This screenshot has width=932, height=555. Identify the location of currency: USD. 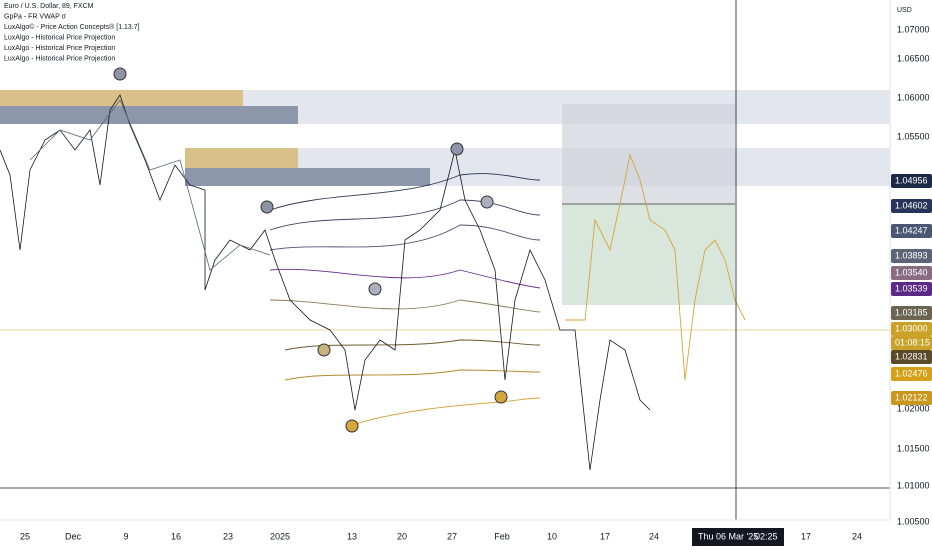
(904, 10).